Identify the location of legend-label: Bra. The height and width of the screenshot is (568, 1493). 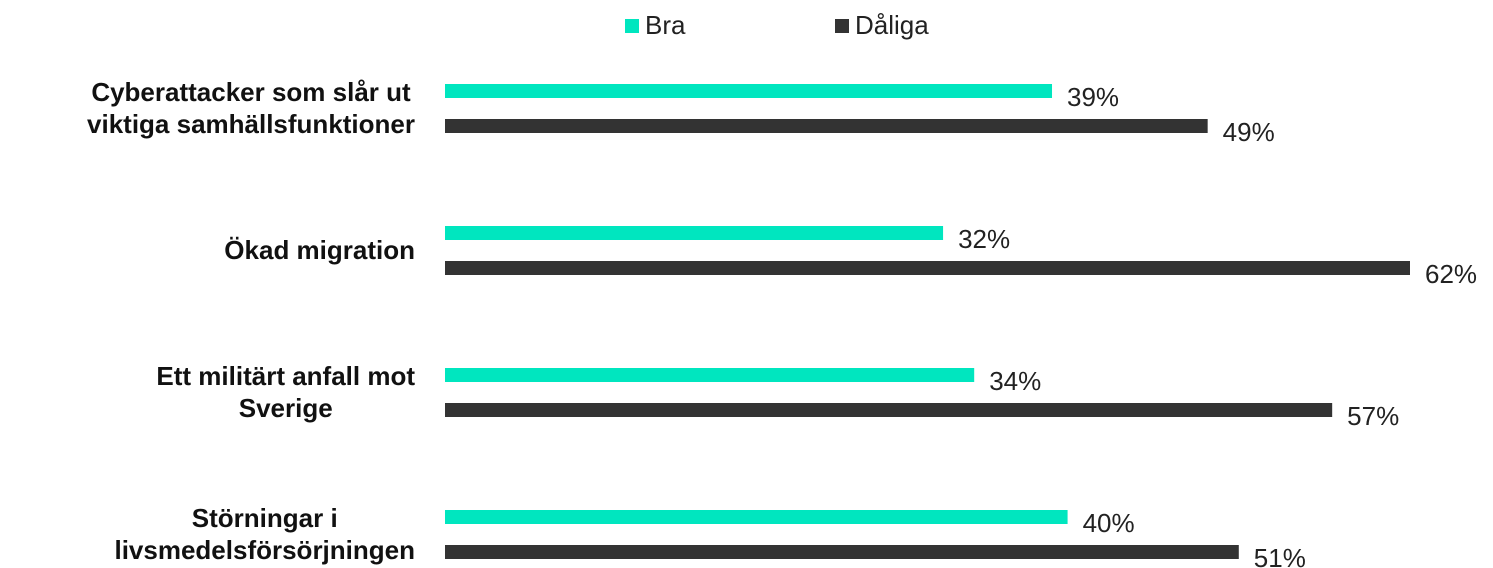
(665, 25).